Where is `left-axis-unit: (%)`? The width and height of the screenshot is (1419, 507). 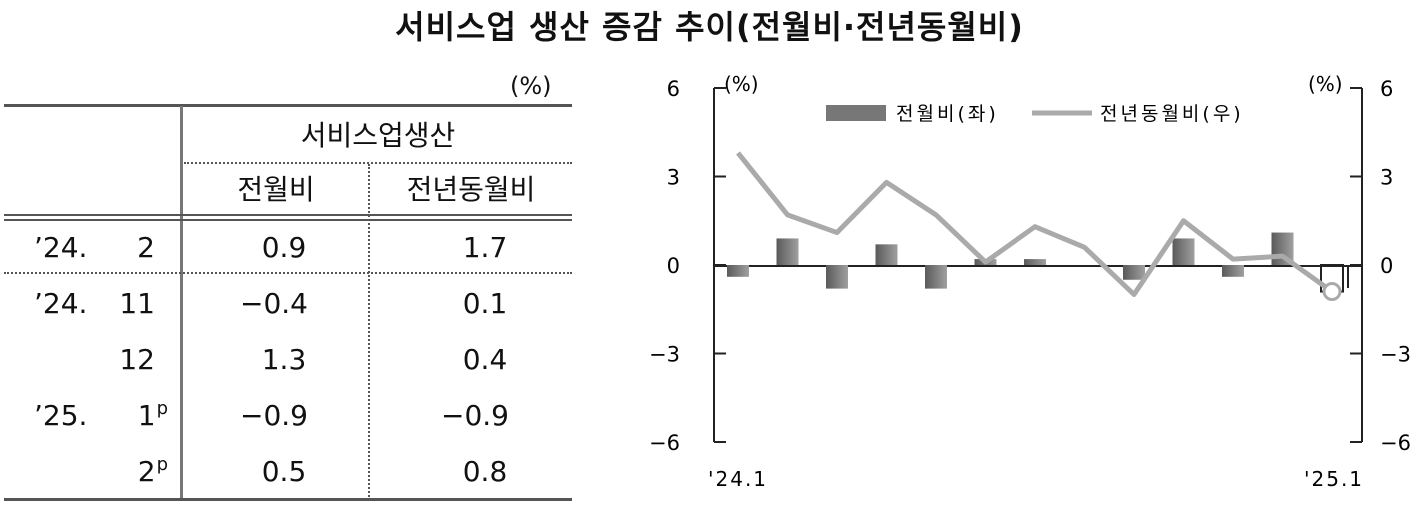
left-axis-unit: (%) is located at coordinates (741, 84).